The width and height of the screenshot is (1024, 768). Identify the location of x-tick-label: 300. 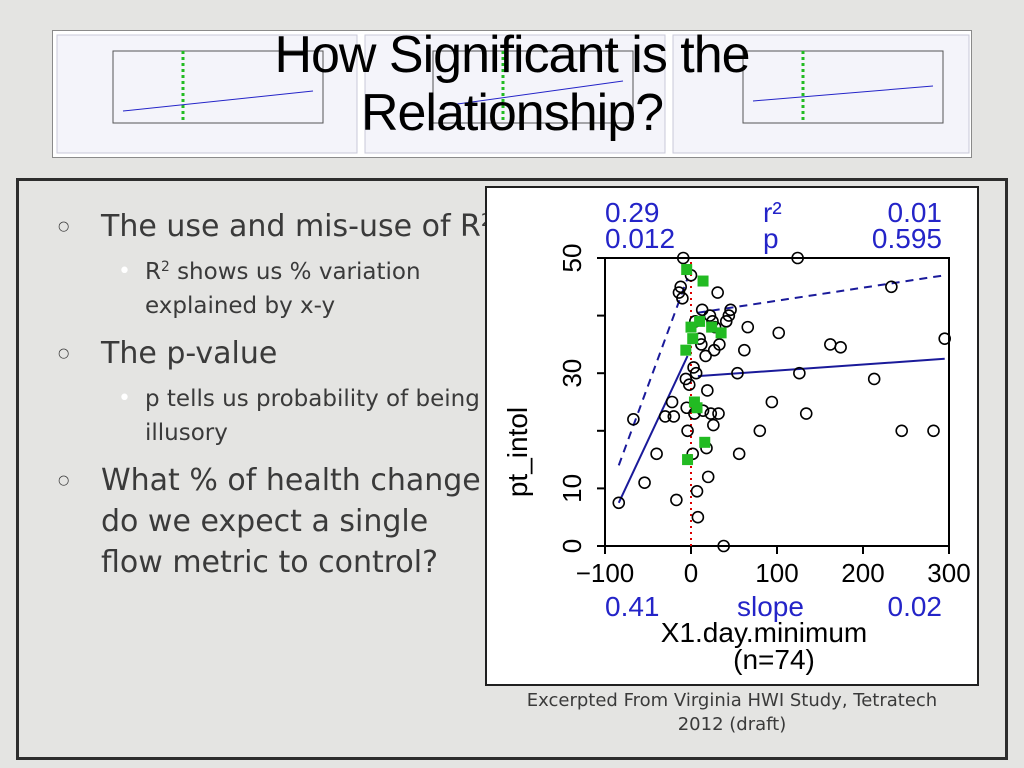
(948, 573).